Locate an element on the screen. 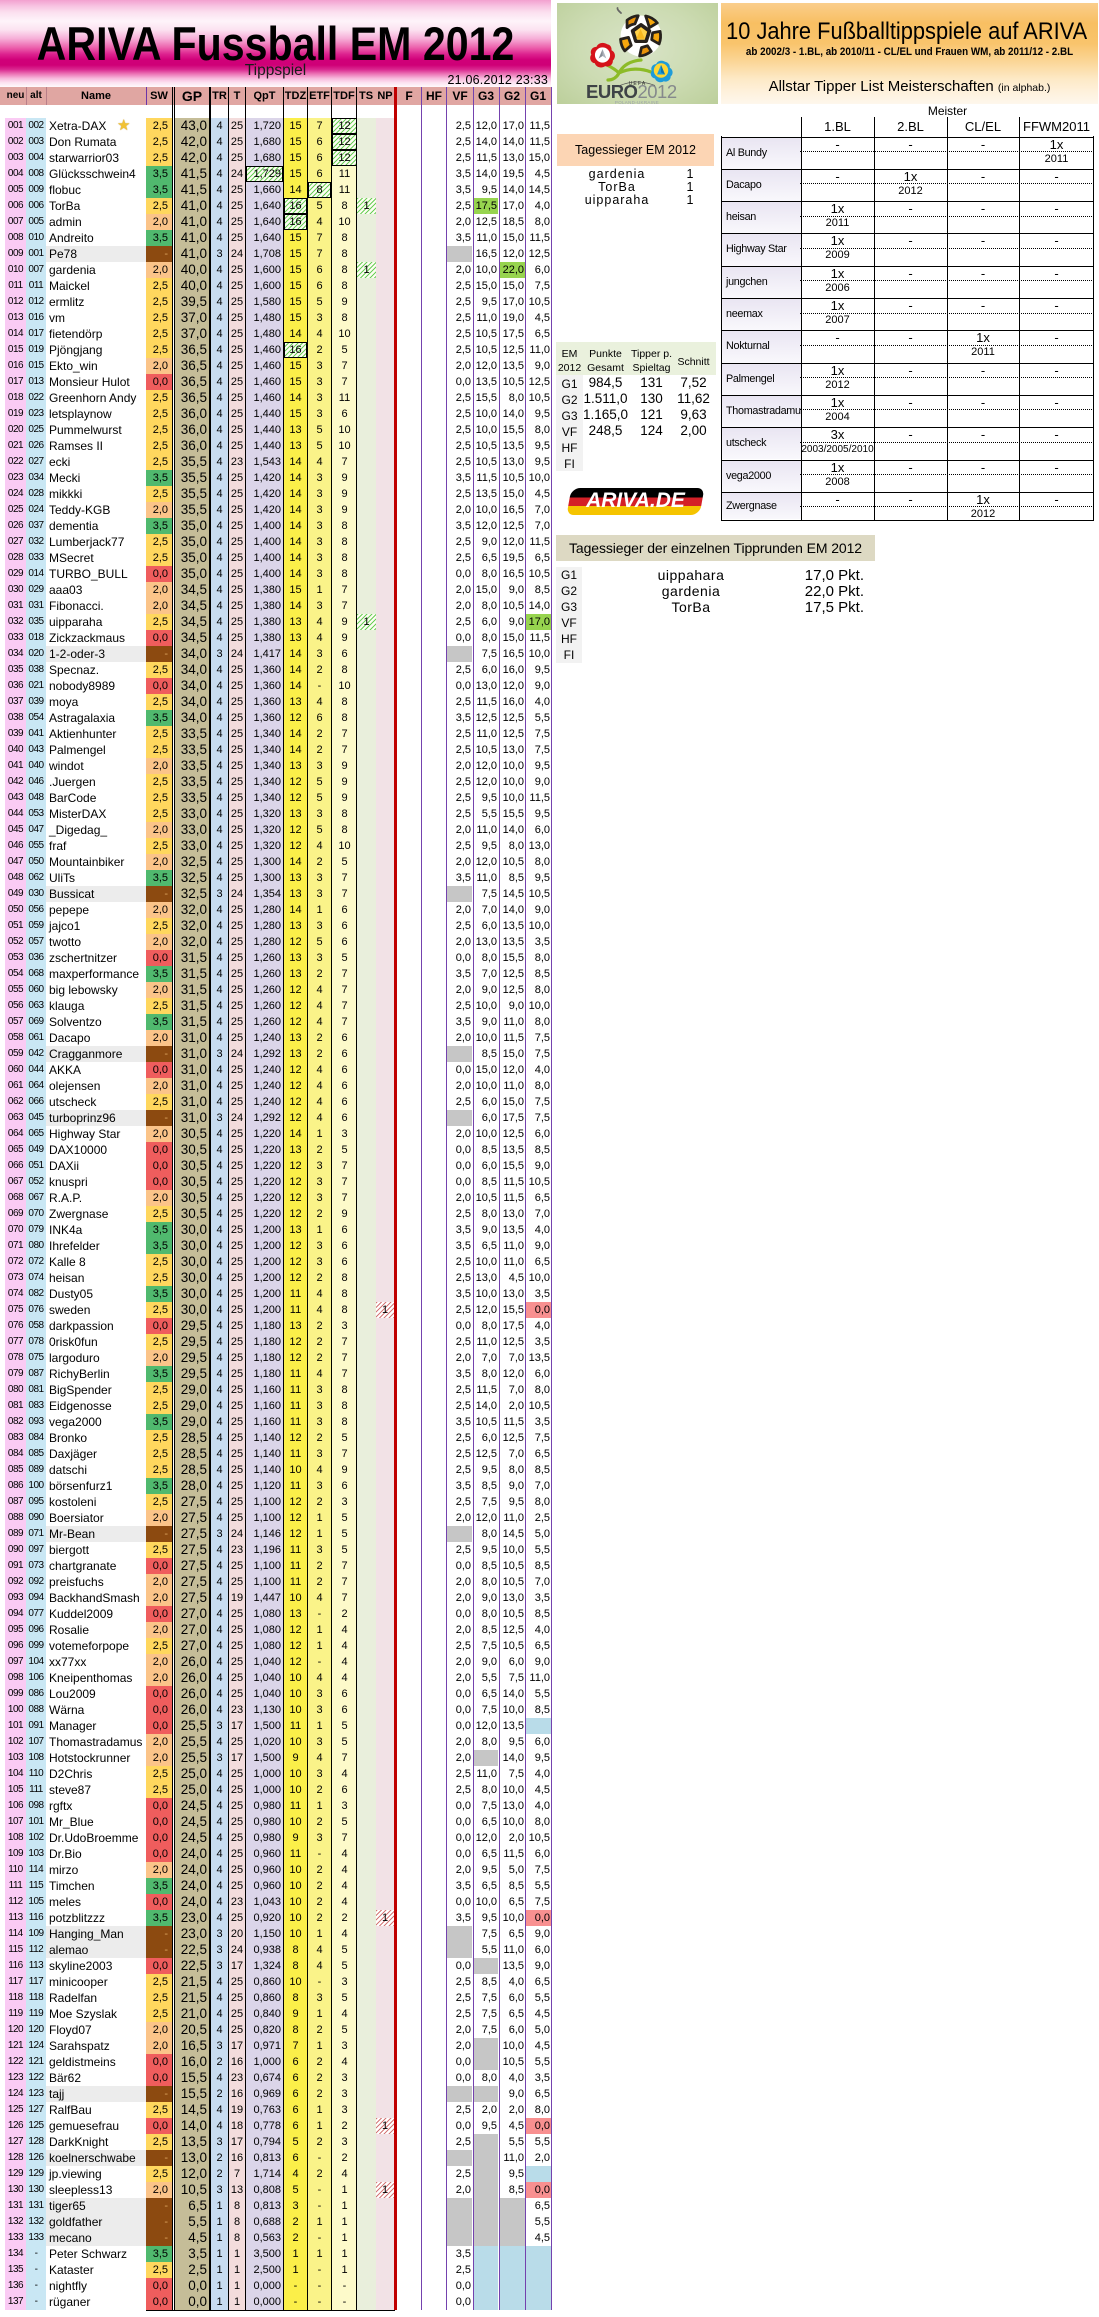 The width and height of the screenshot is (1099, 2317). svg-text: POLAND-UKRAINE is located at coordinates (637, 102).